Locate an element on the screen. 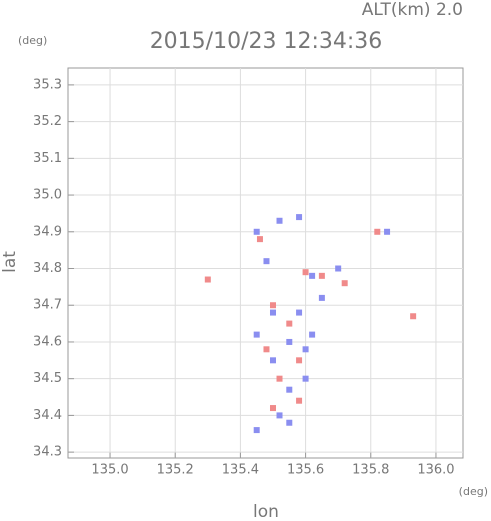  y-tick-label: 34.8 is located at coordinates (47, 268).